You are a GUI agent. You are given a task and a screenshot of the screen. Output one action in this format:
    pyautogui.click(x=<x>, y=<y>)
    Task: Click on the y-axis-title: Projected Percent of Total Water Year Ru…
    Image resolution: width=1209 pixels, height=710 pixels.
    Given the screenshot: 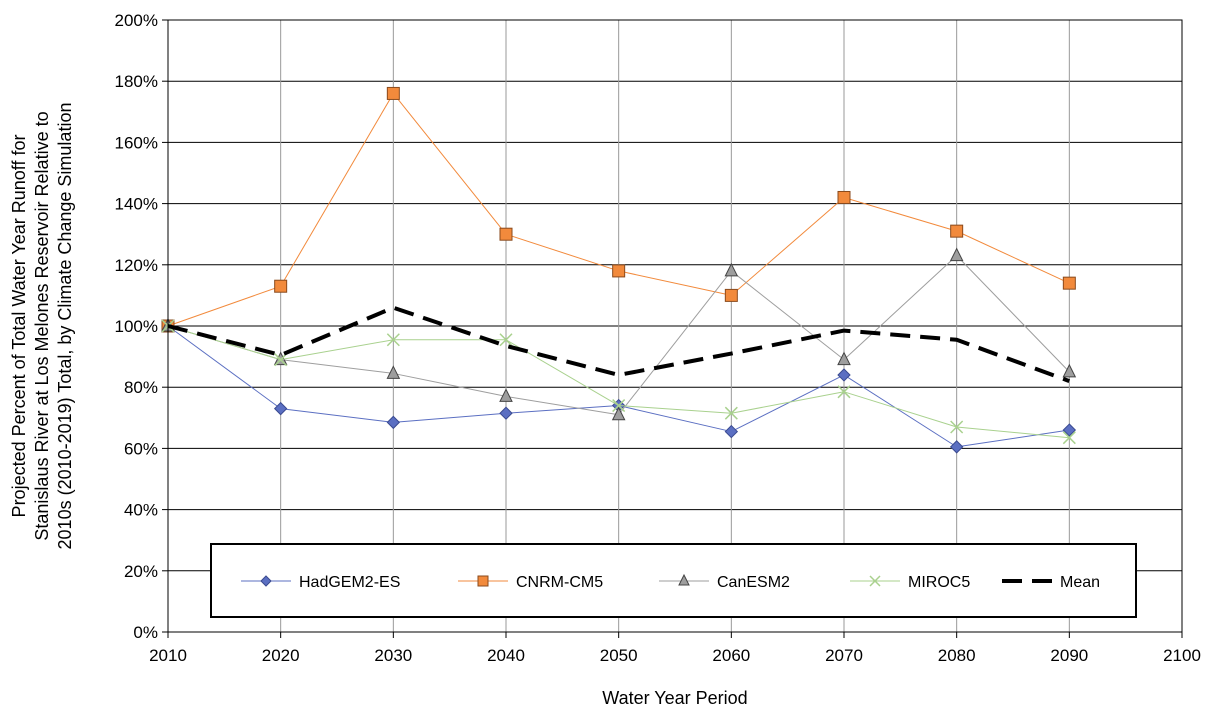 What is the action you would take?
    pyautogui.click(x=42, y=326)
    